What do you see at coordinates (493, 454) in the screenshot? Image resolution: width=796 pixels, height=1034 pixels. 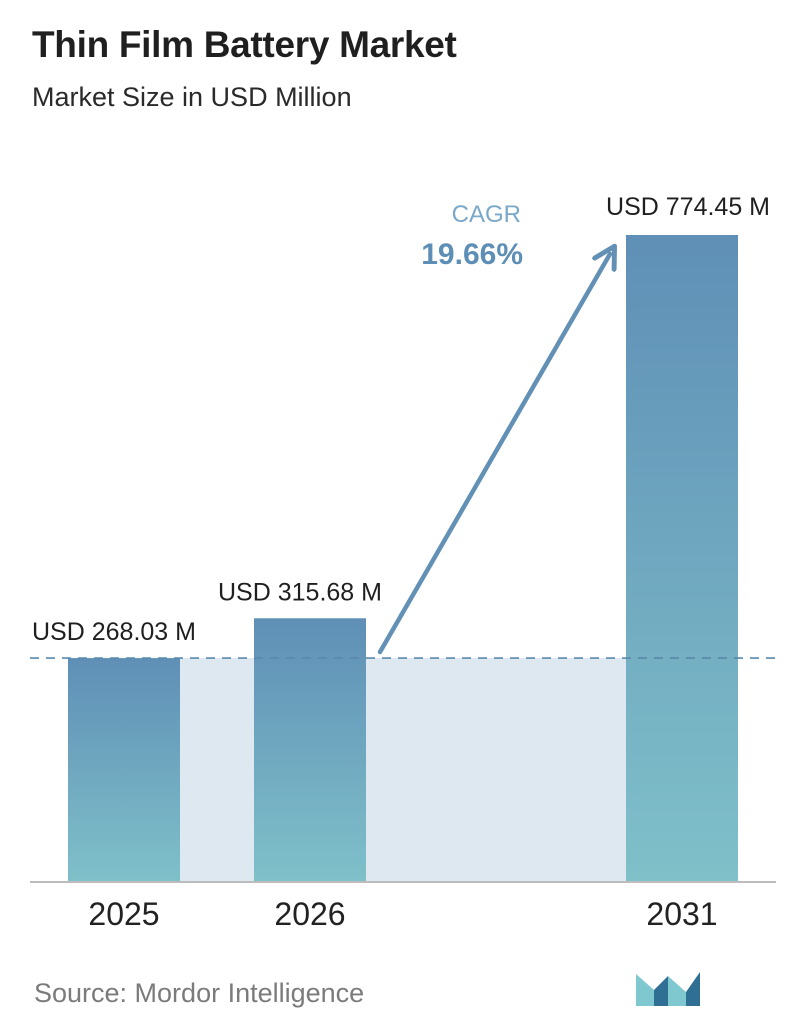 I see `cagr-arrow` at bounding box center [493, 454].